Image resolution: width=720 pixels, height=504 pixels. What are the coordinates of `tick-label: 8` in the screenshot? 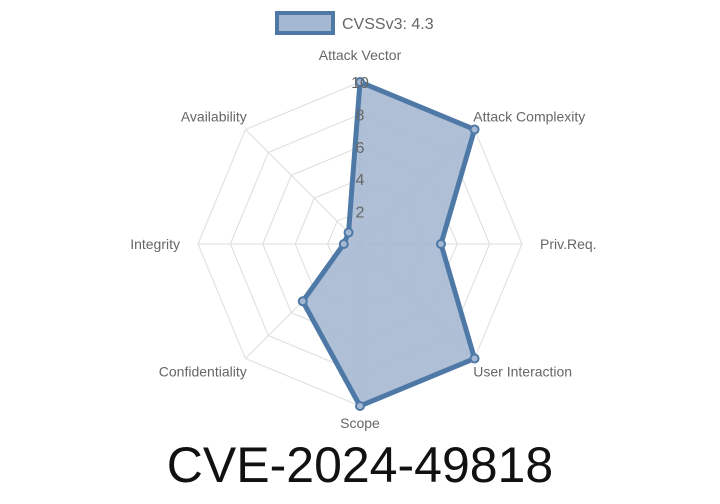 It's located at (360, 115).